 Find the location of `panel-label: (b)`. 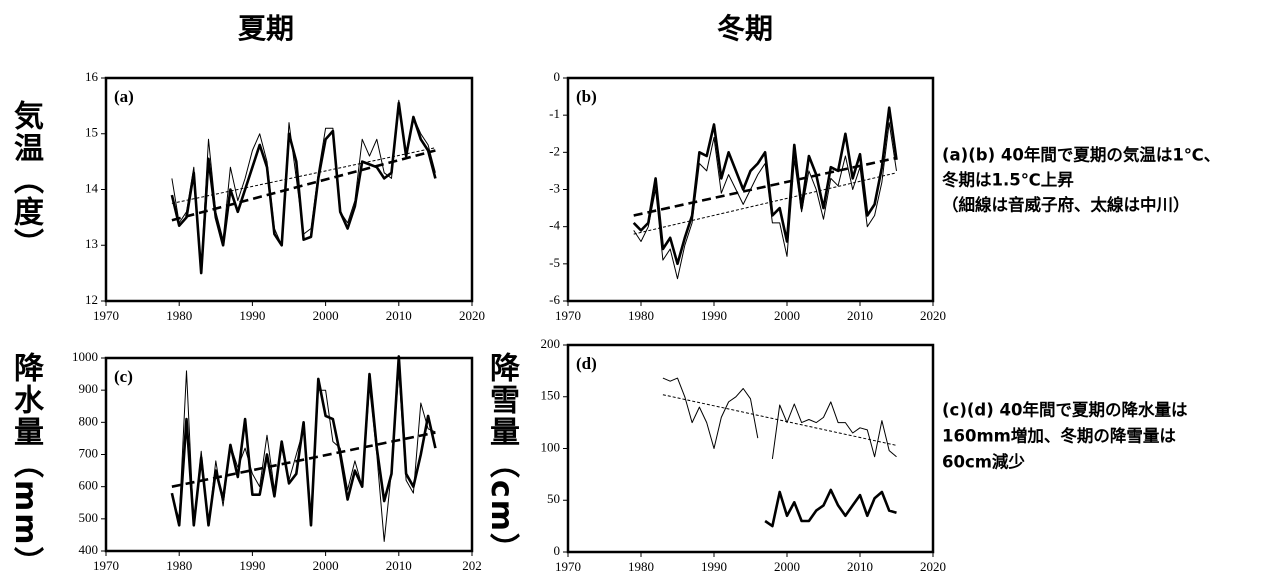

panel-label: (b) is located at coordinates (586, 96).